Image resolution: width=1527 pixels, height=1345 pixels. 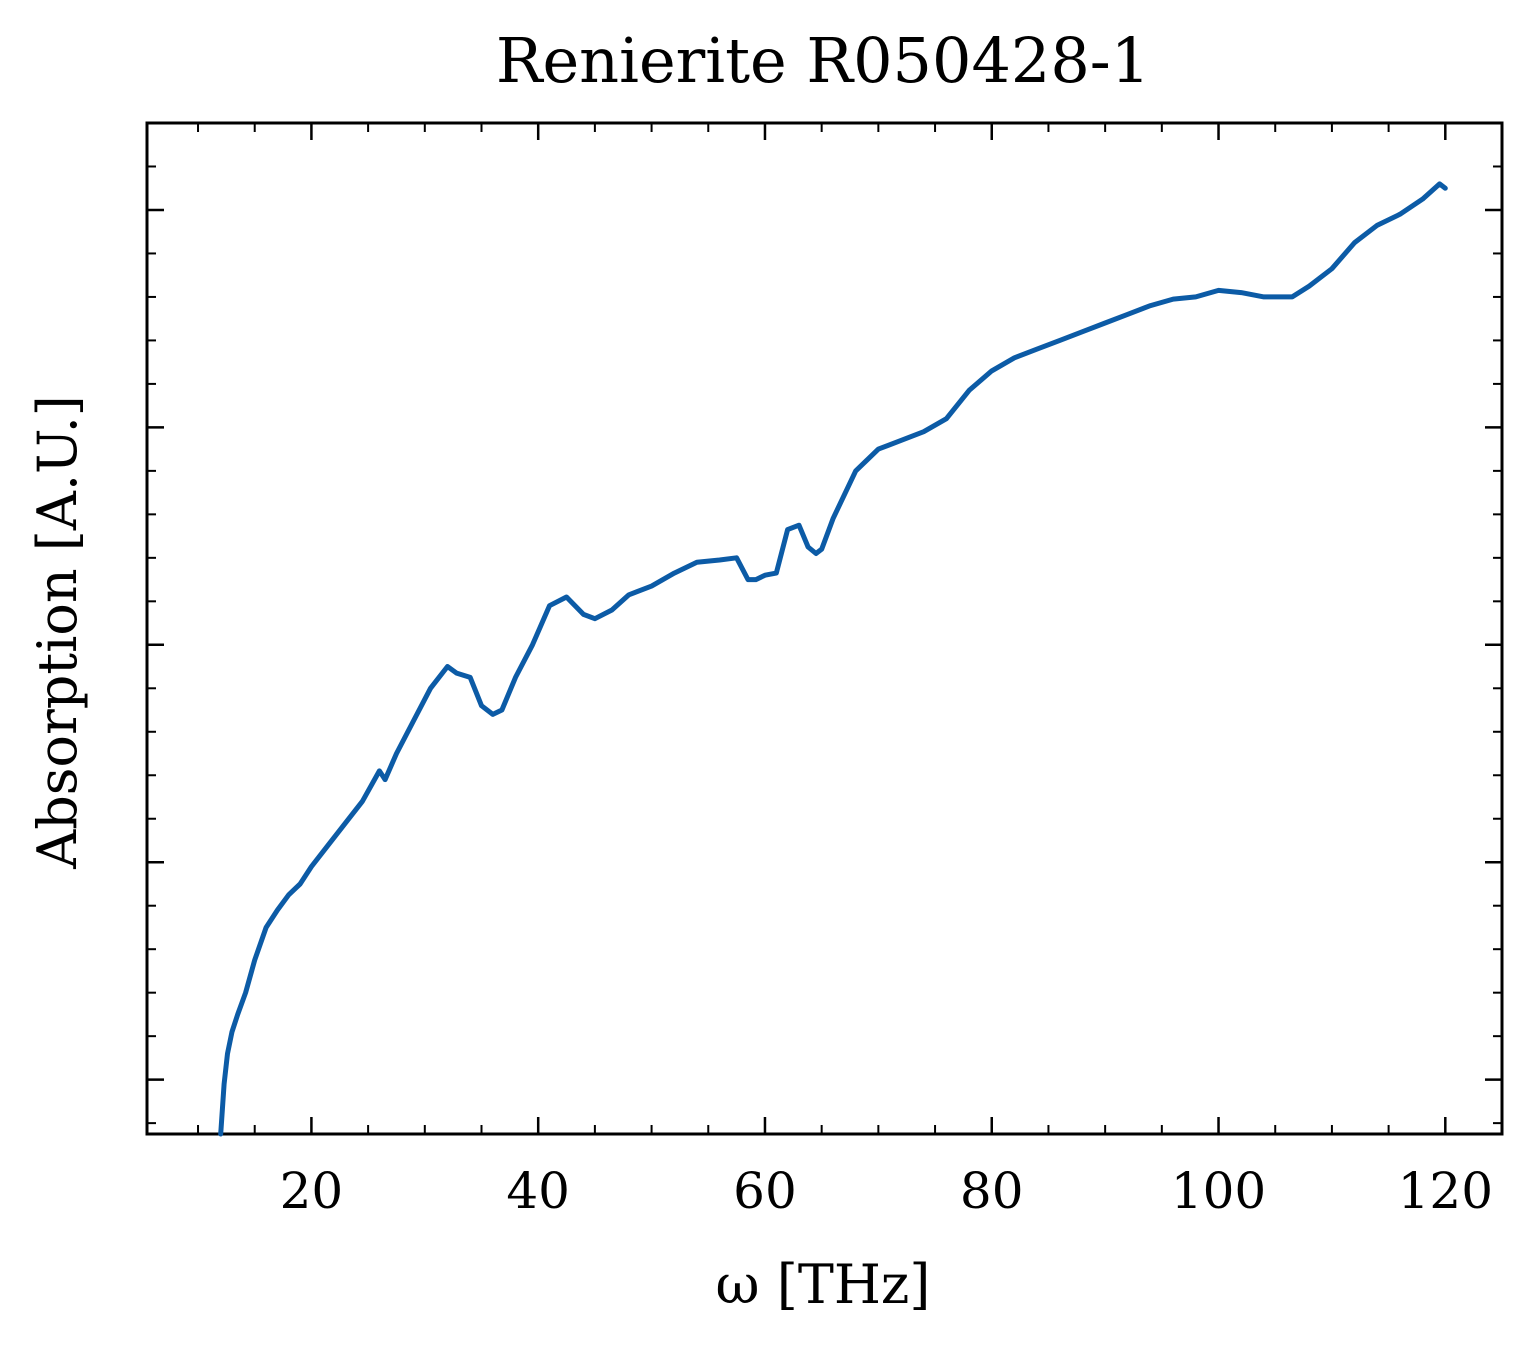 What do you see at coordinates (823, 1284) in the screenshot?
I see `x-axis-label: ω [THz]` at bounding box center [823, 1284].